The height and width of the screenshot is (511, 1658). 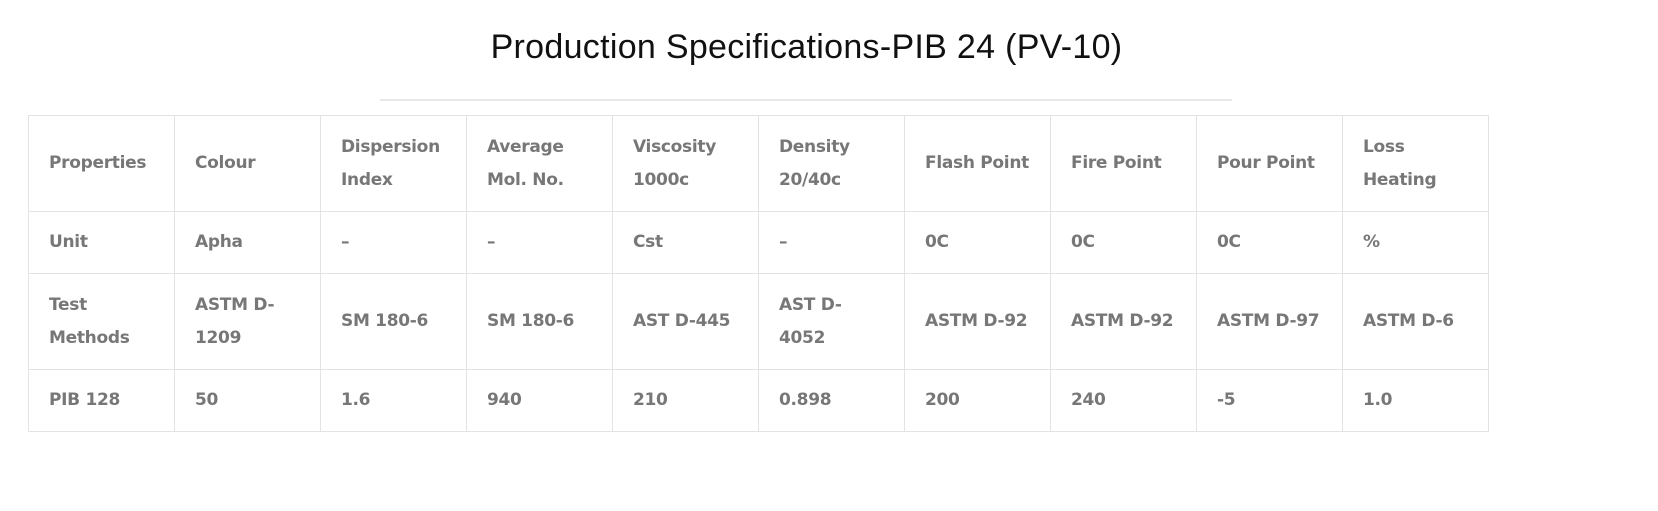 I want to click on pib-128-row: PIB 128 50 1.6 940 210 0.898 200 240 -5 1.0, so click(x=758, y=400).